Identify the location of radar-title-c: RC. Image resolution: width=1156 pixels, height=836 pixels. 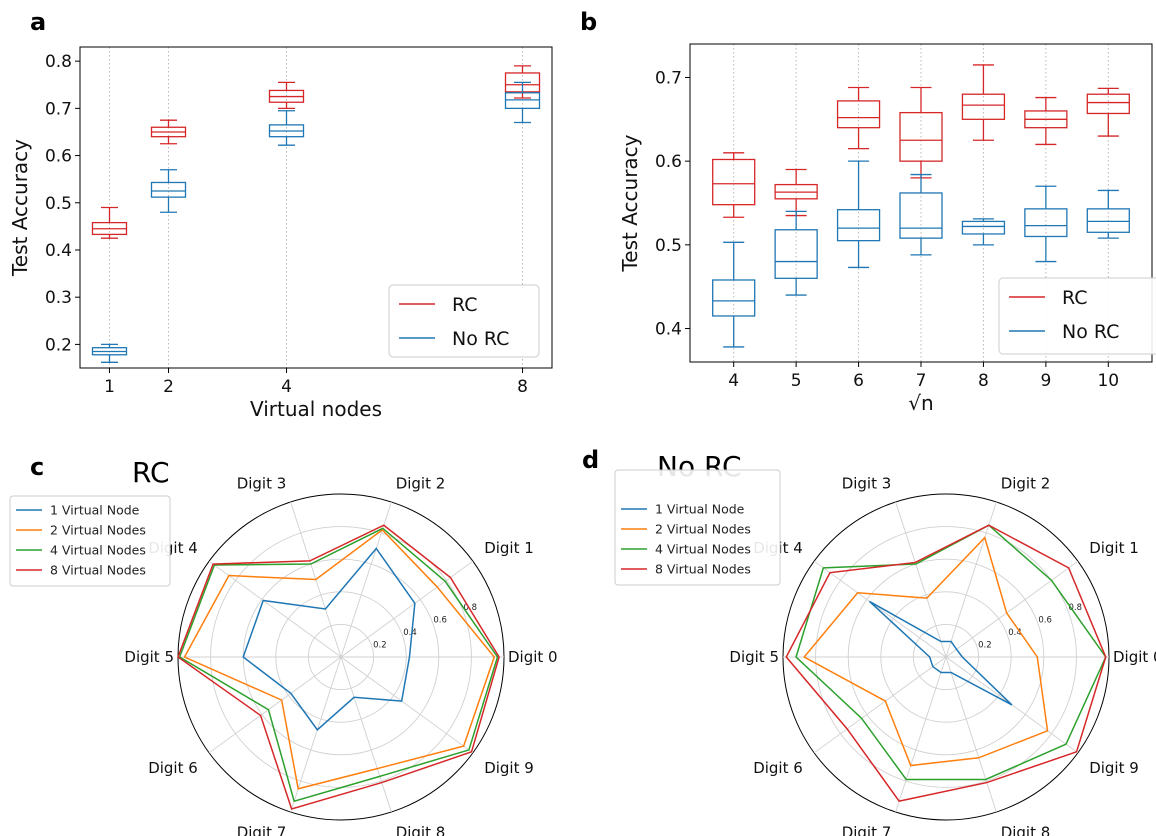
(151, 472).